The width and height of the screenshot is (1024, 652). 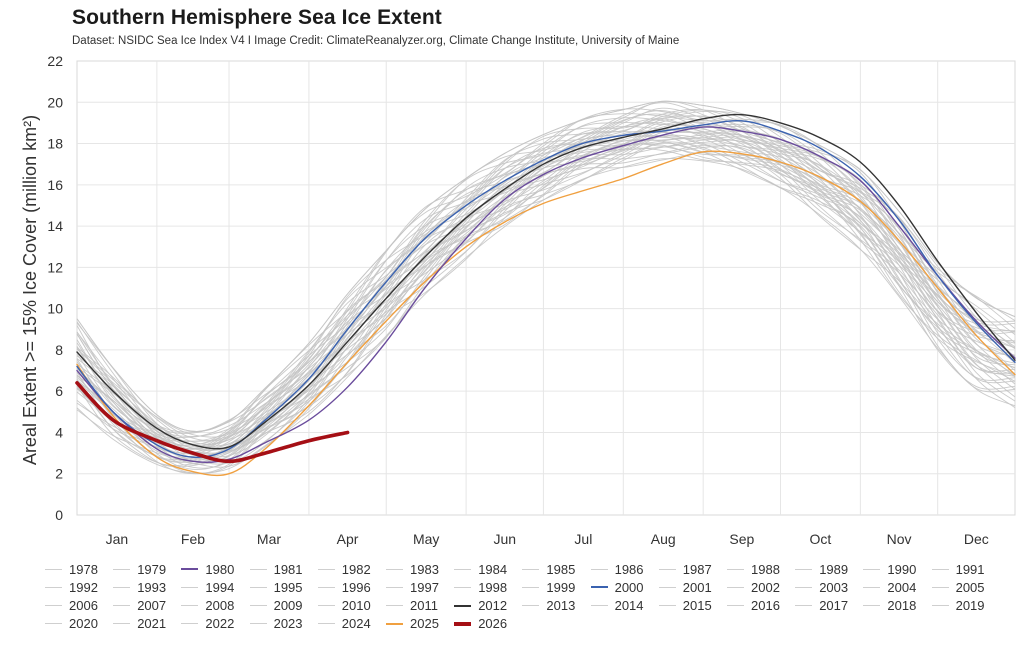 I want to click on legend-item-1996: 1996, so click(x=344, y=587).